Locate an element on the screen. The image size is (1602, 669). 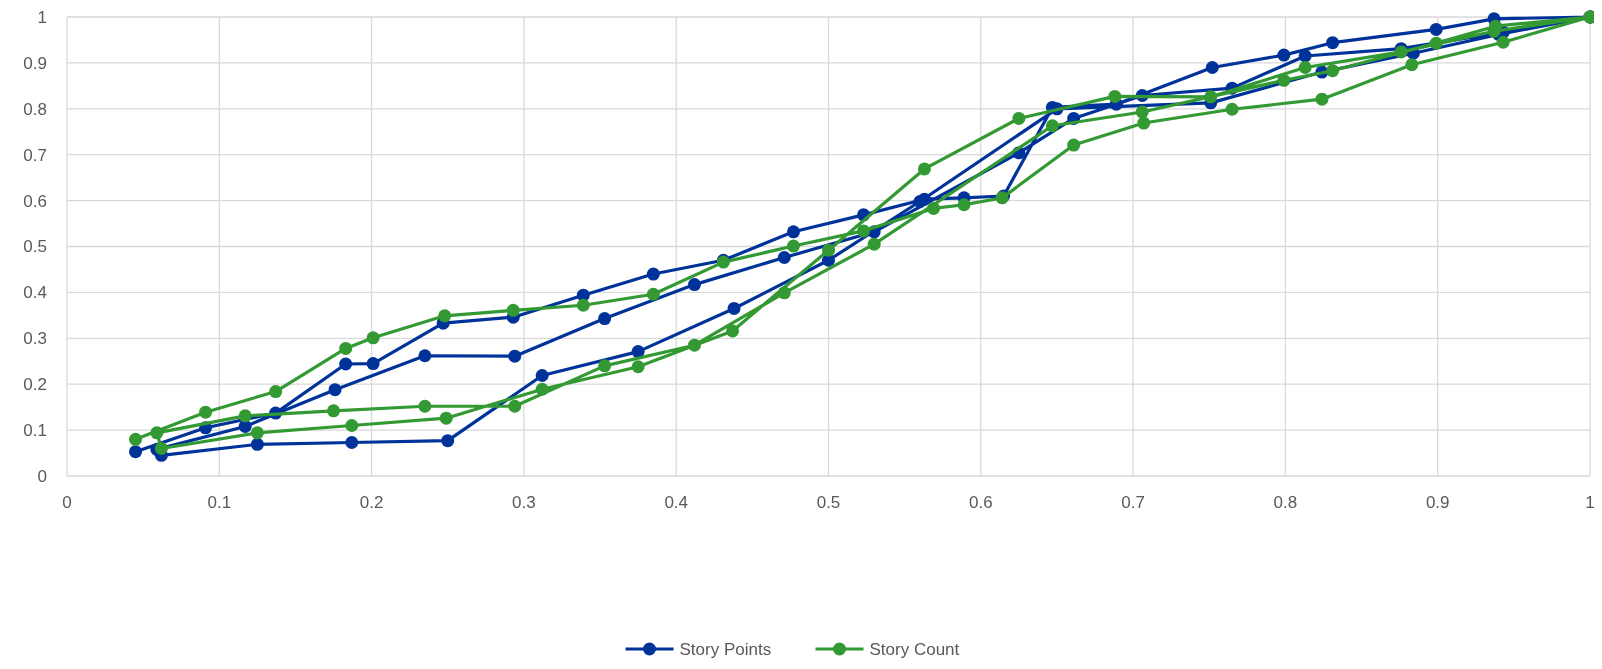
x-tick-label: 0.2 is located at coordinates (371, 502).